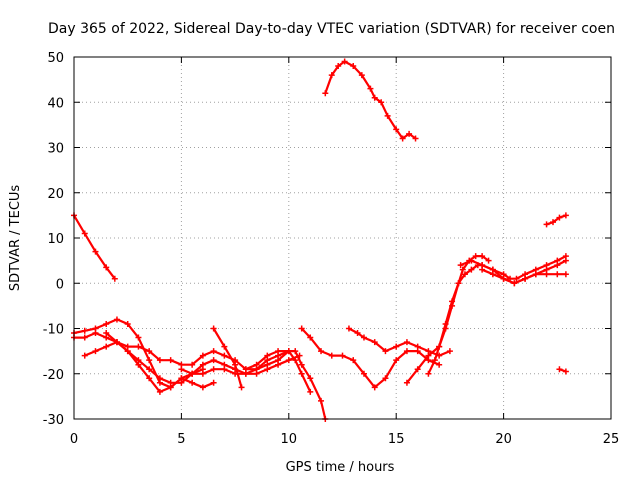 This screenshot has width=640, height=480. I want to click on y-tick-label: -30, so click(53, 420).